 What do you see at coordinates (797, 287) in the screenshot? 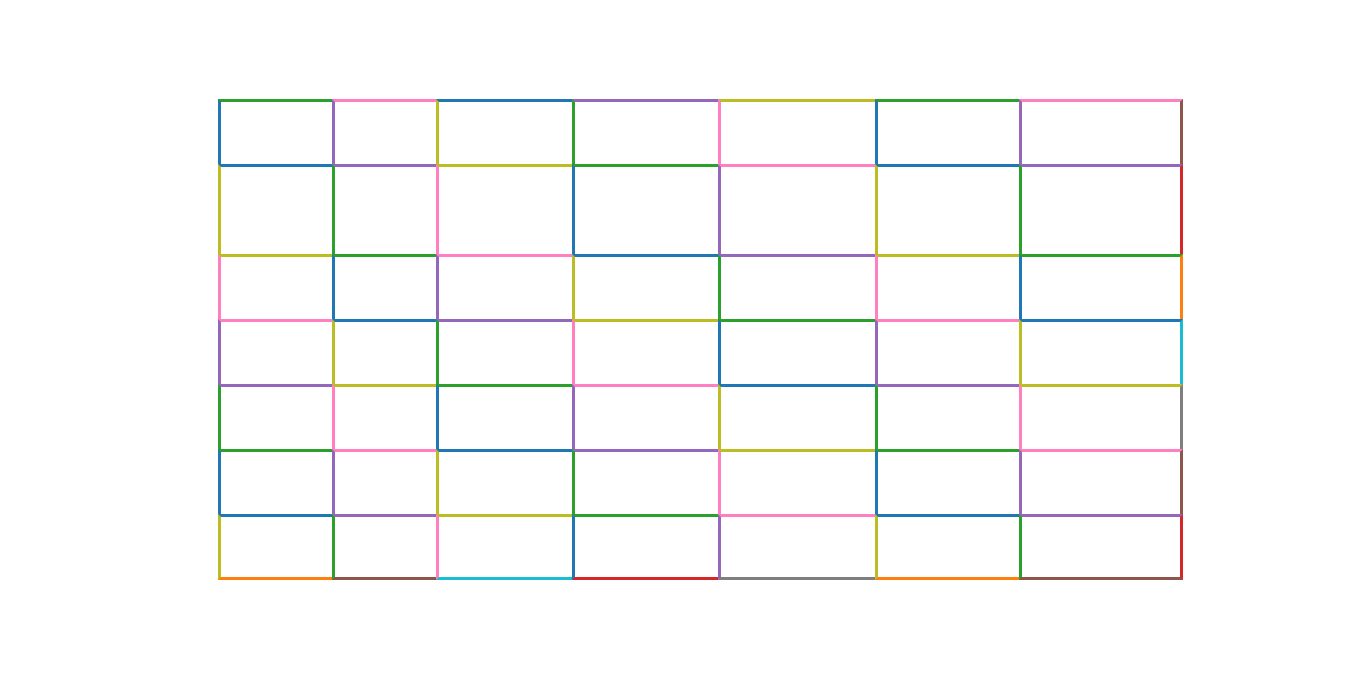
I see `grid-cell-r2-c4` at bounding box center [797, 287].